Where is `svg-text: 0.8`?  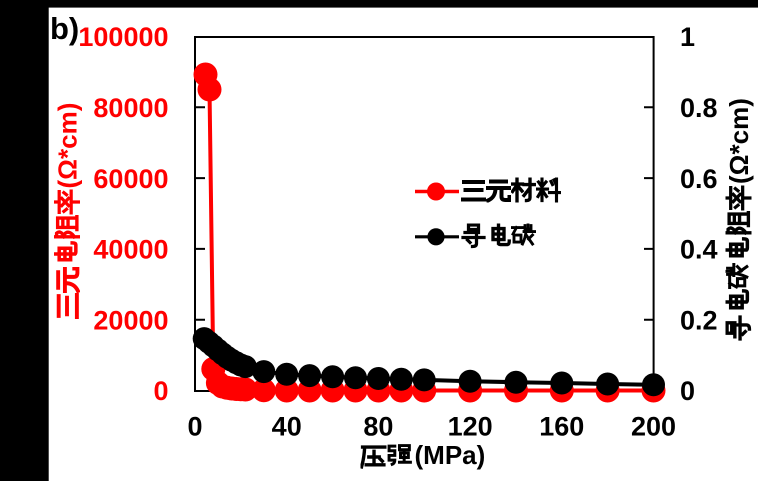
svg-text: 0.8 is located at coordinates (699, 108).